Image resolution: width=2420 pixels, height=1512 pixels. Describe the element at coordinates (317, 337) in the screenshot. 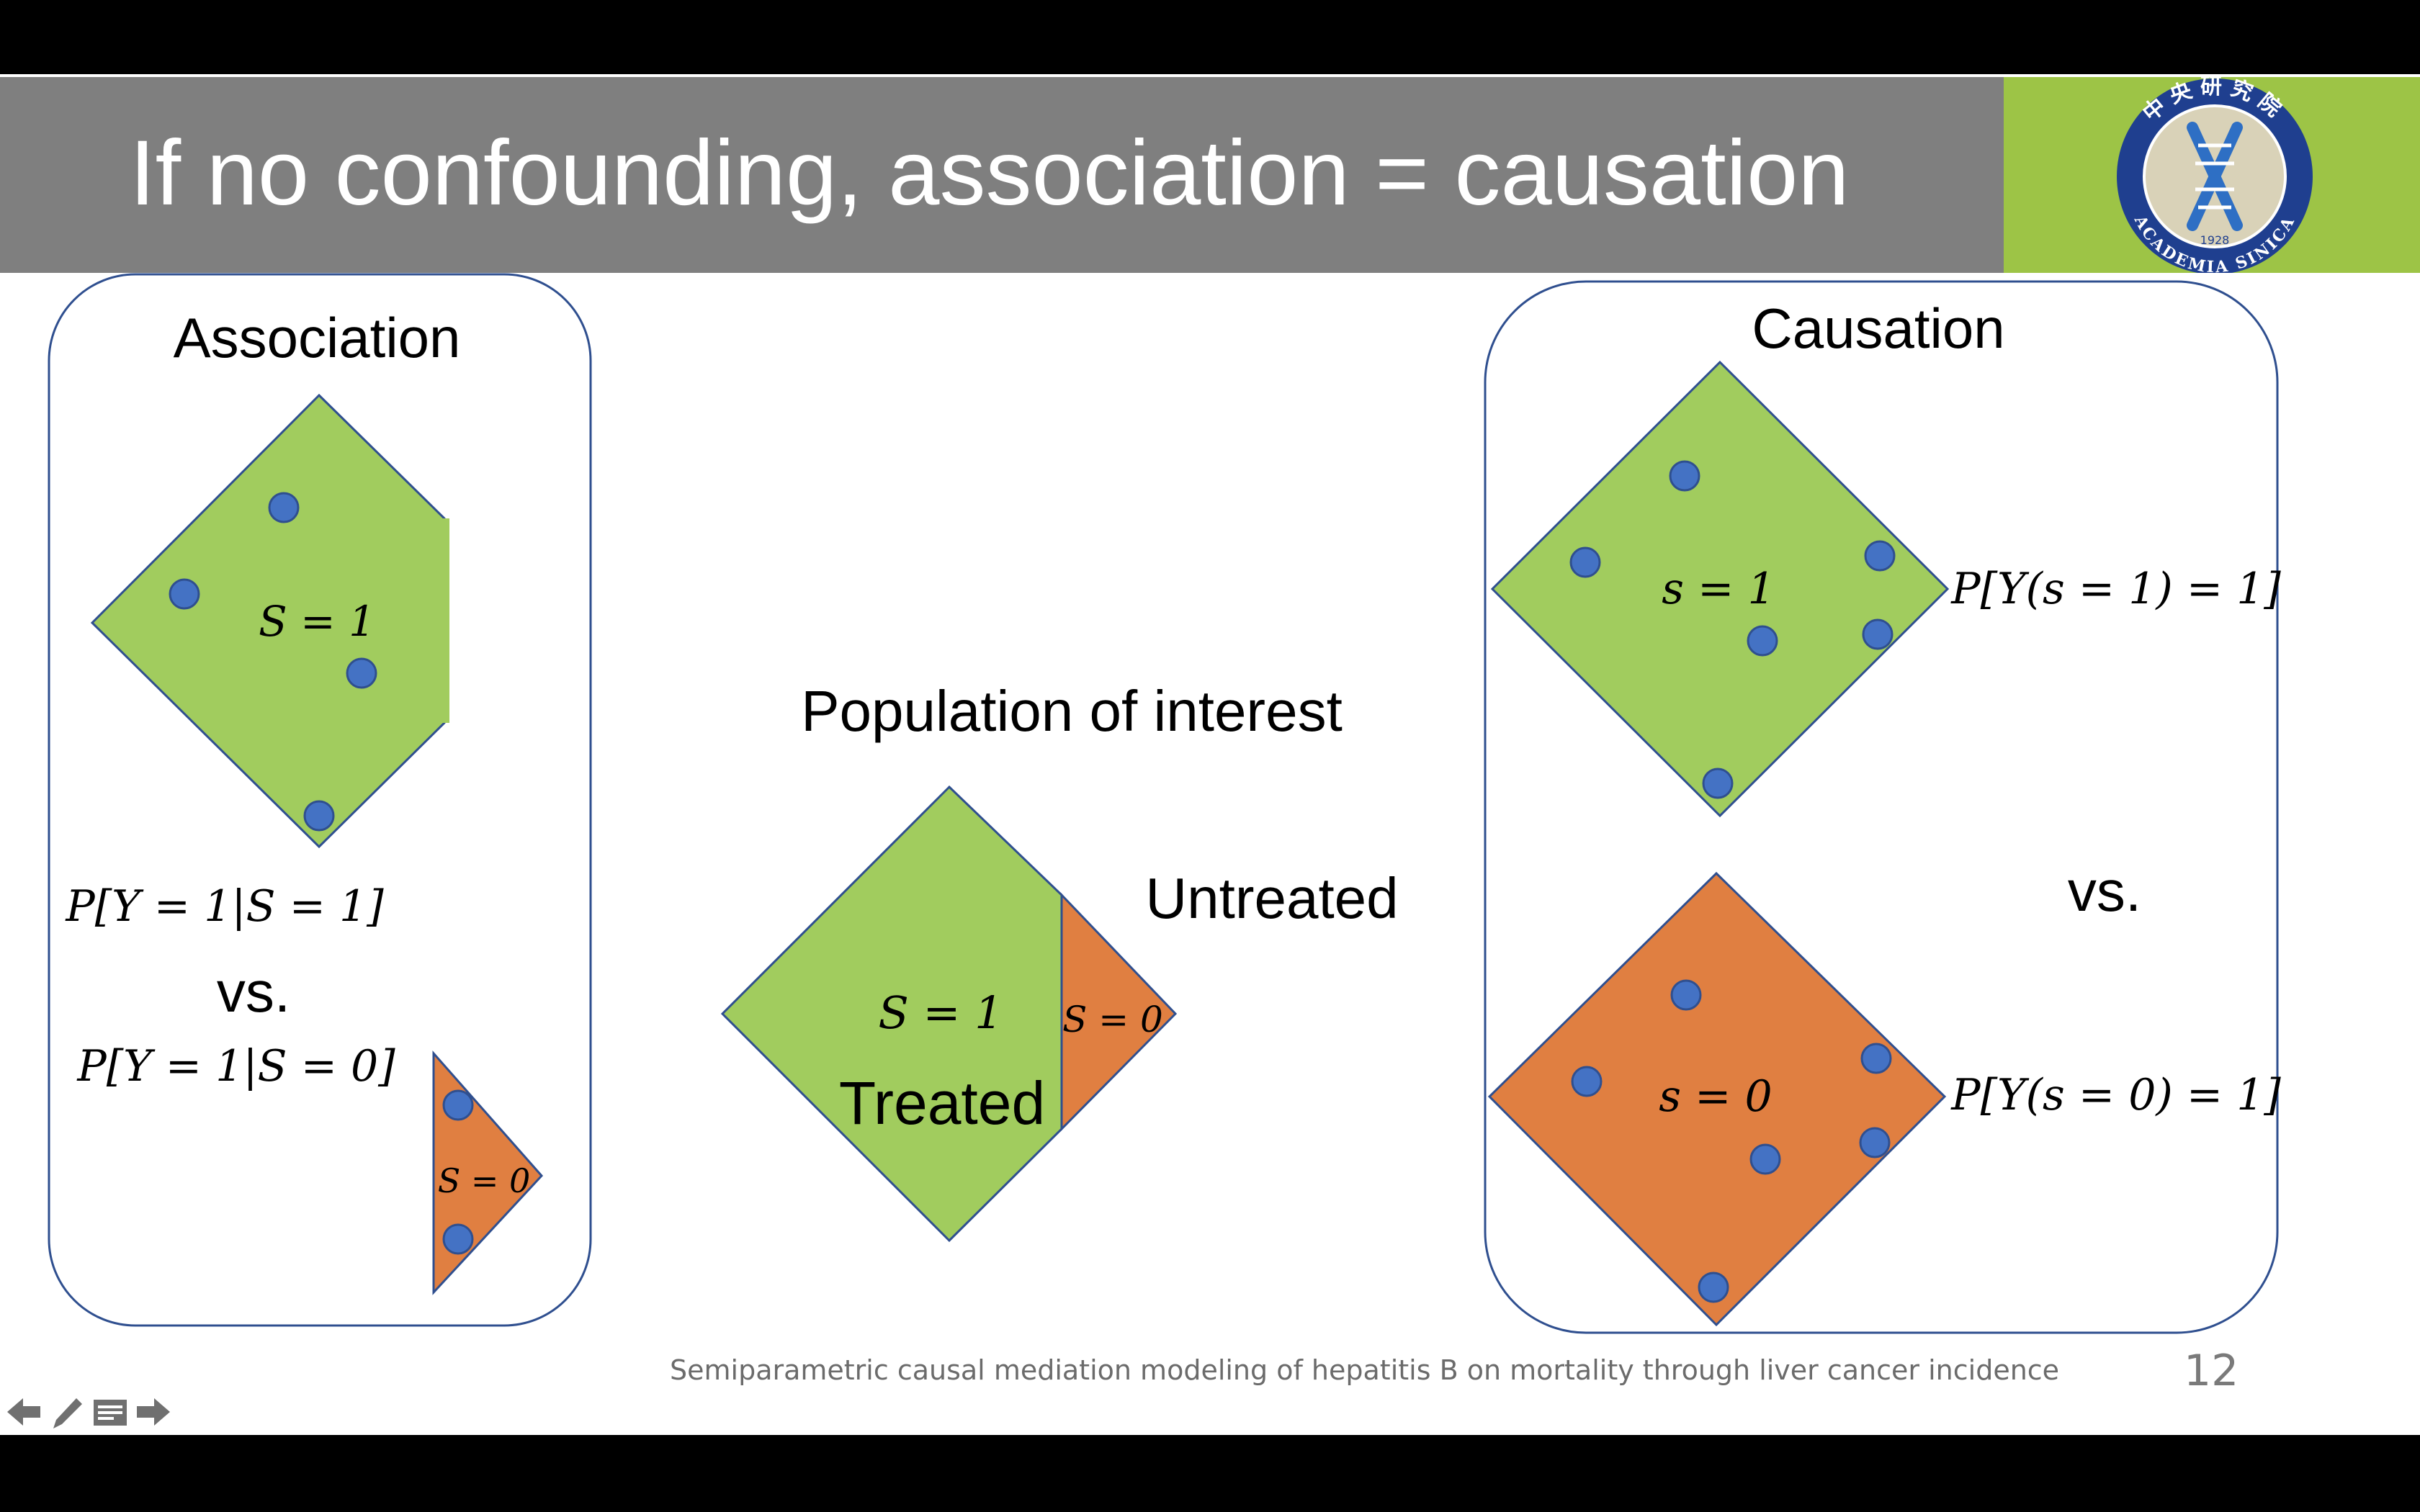

I see `association-heading: Association` at that location.